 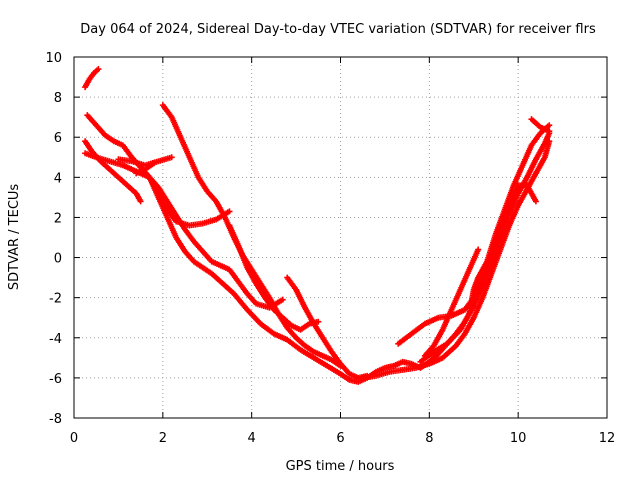 What do you see at coordinates (429, 438) in the screenshot?
I see `x-tick-label: 8` at bounding box center [429, 438].